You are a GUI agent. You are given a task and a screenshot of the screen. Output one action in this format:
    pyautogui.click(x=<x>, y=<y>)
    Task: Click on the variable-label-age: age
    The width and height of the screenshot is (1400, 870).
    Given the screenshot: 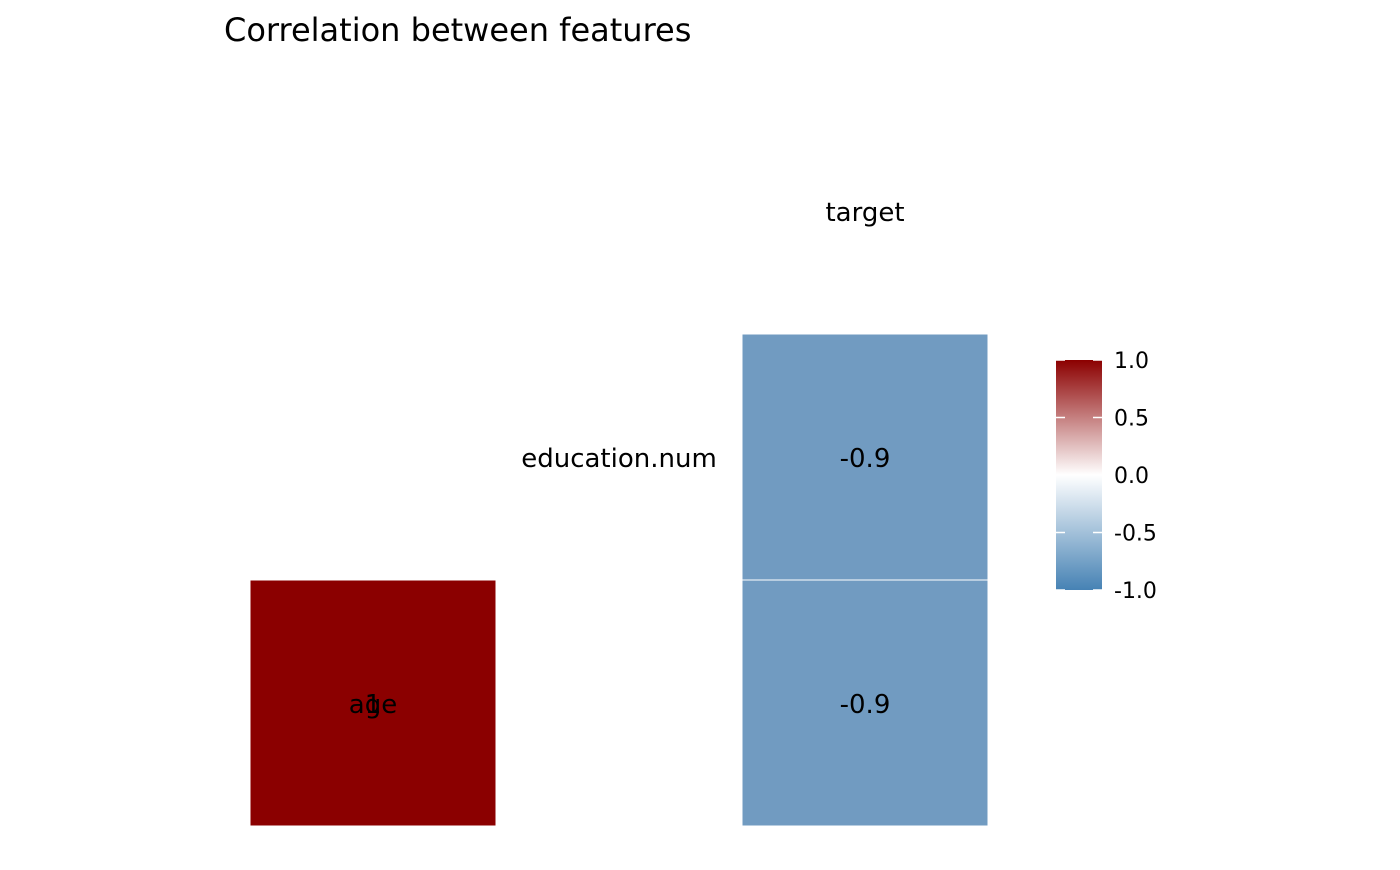 What is the action you would take?
    pyautogui.click(x=373, y=705)
    